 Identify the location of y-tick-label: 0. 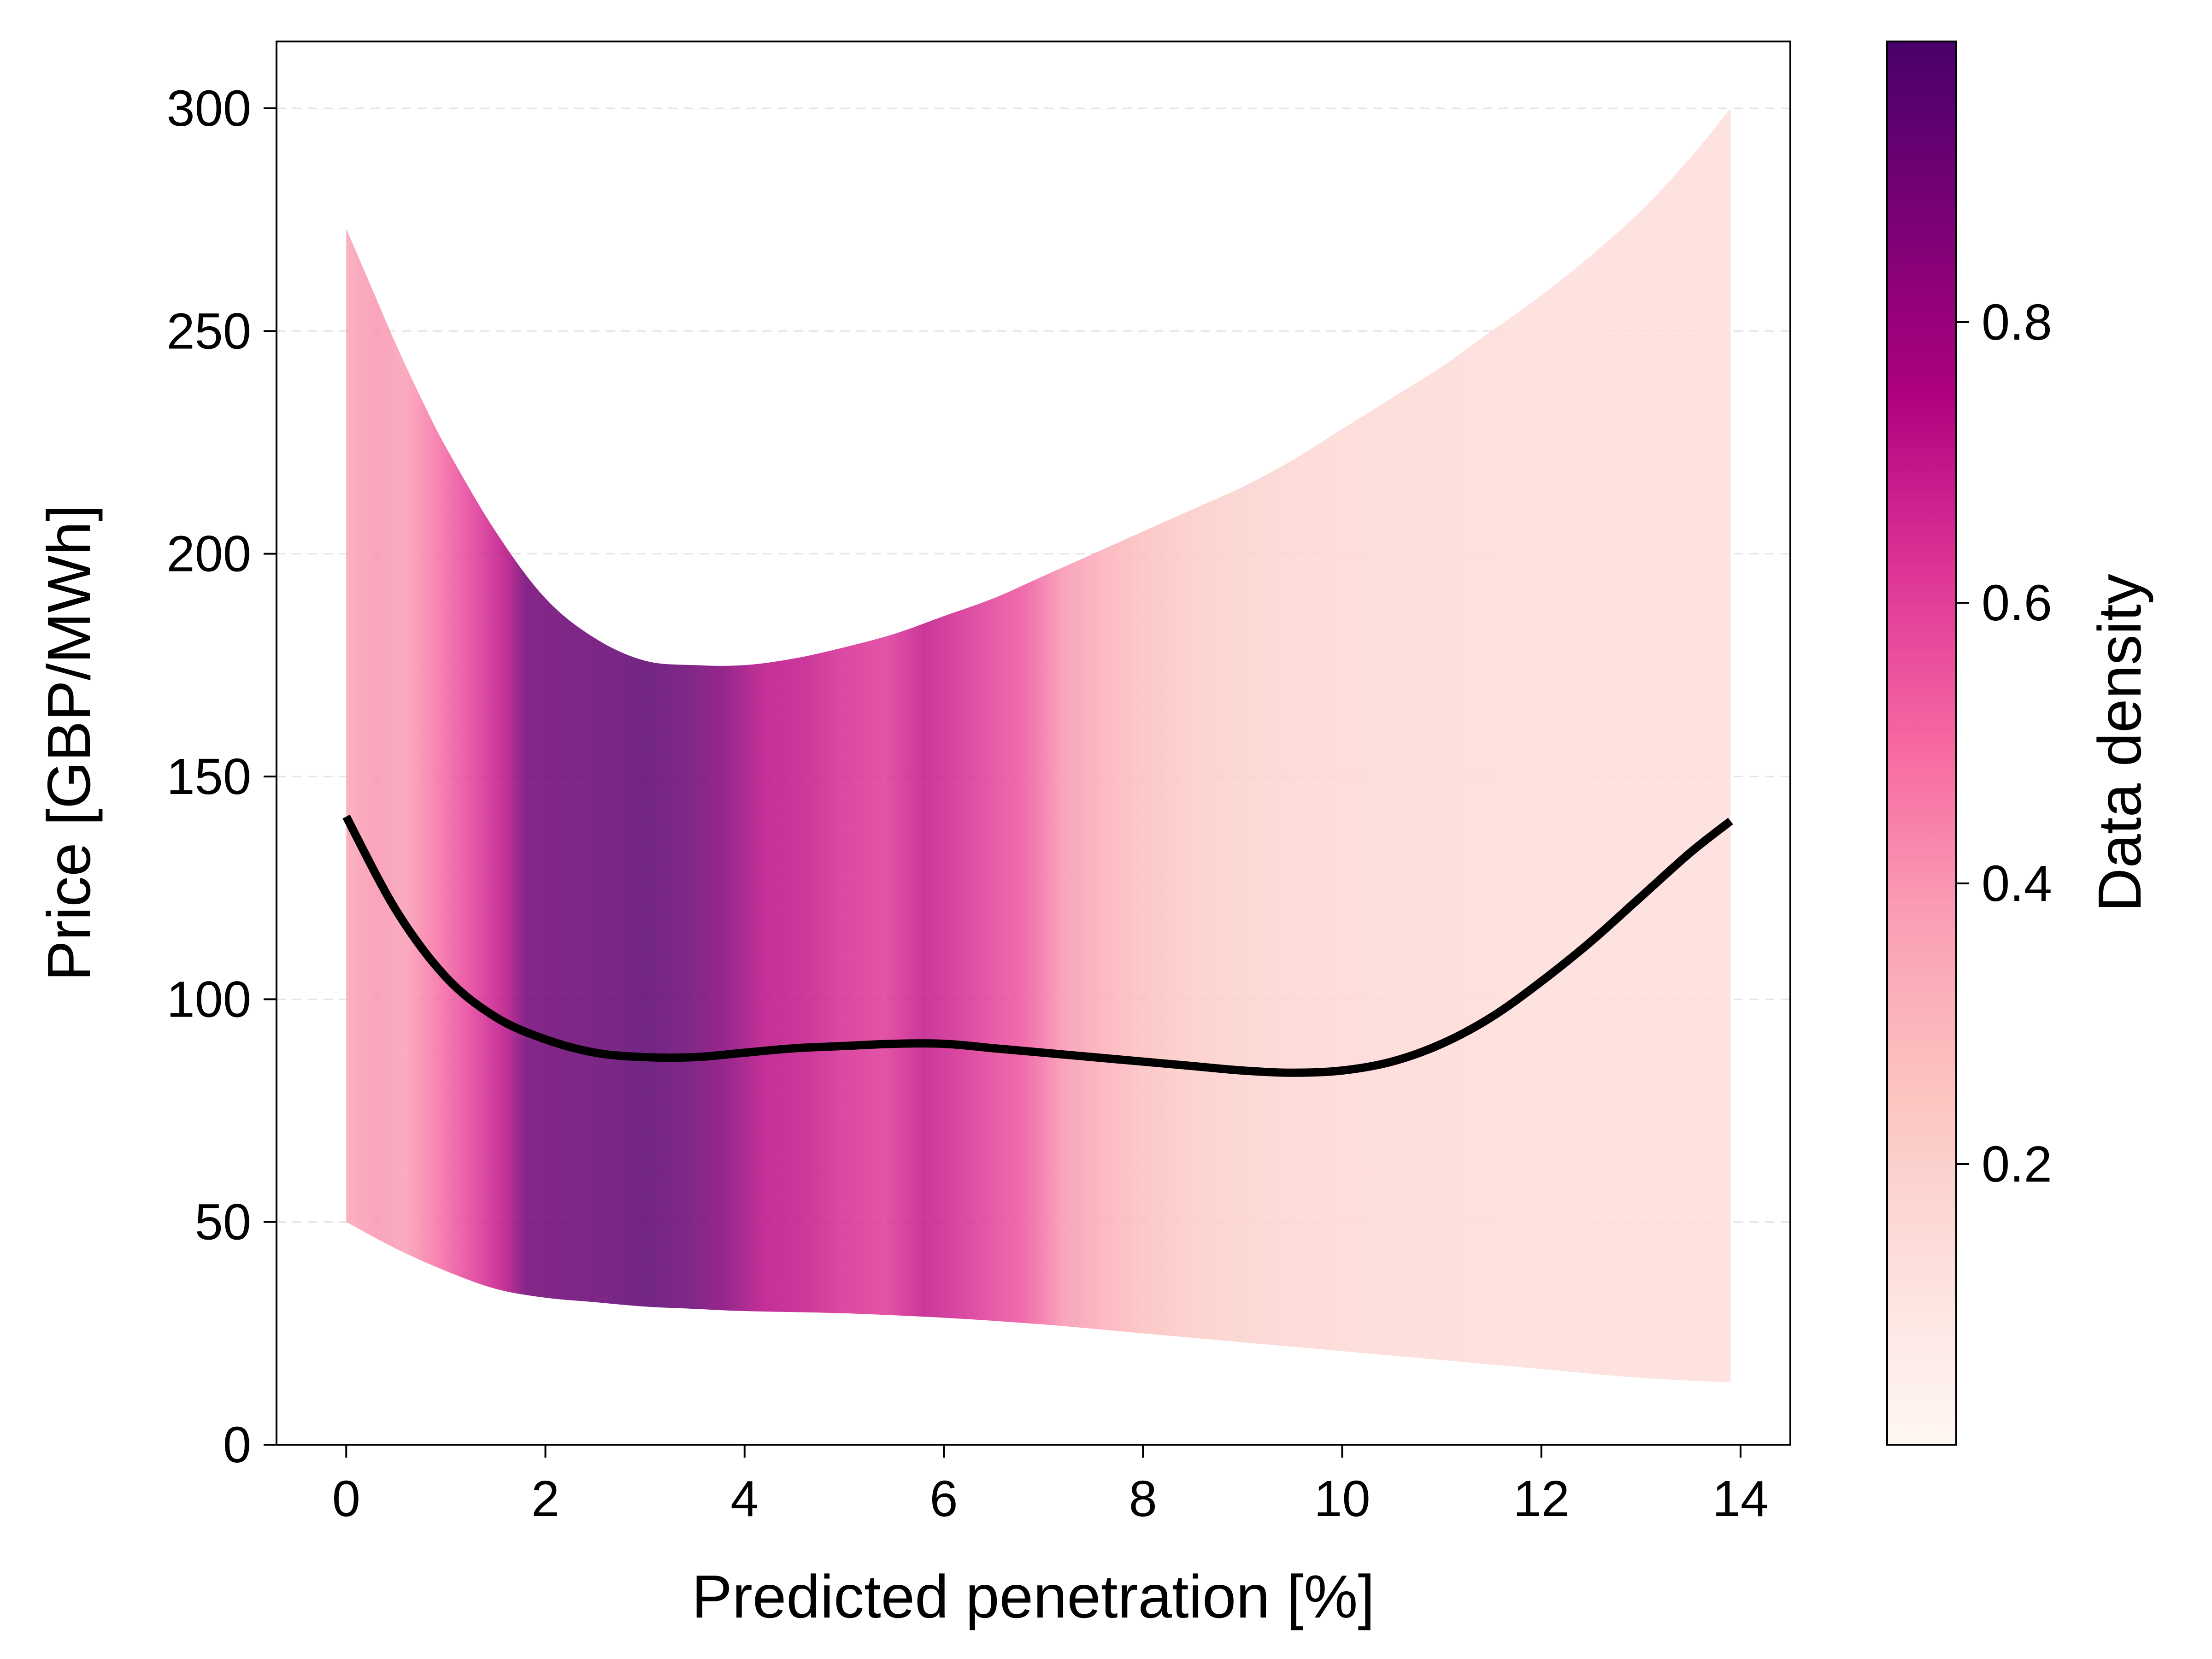
(237, 1445).